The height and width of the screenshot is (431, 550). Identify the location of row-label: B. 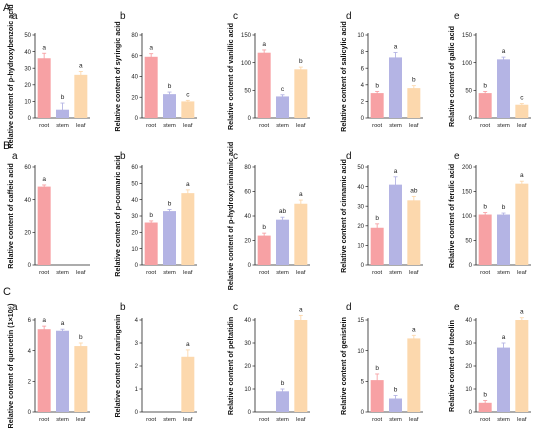
(6, 146).